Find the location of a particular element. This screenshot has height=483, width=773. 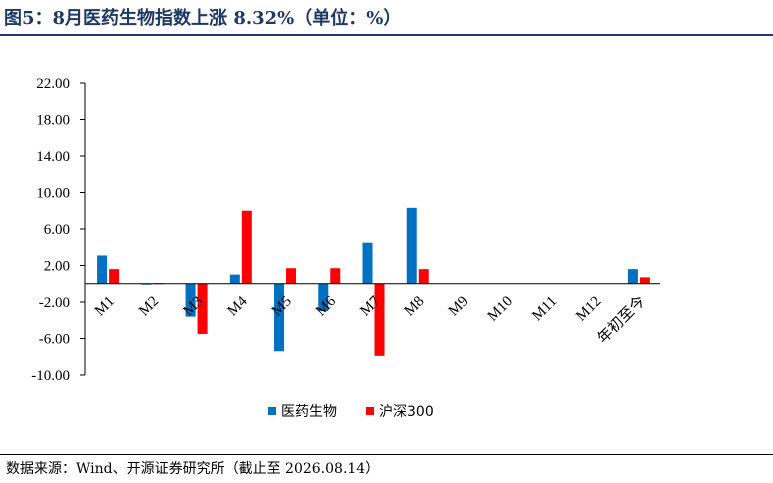

x-tick-label: M11 is located at coordinates (544, 308).